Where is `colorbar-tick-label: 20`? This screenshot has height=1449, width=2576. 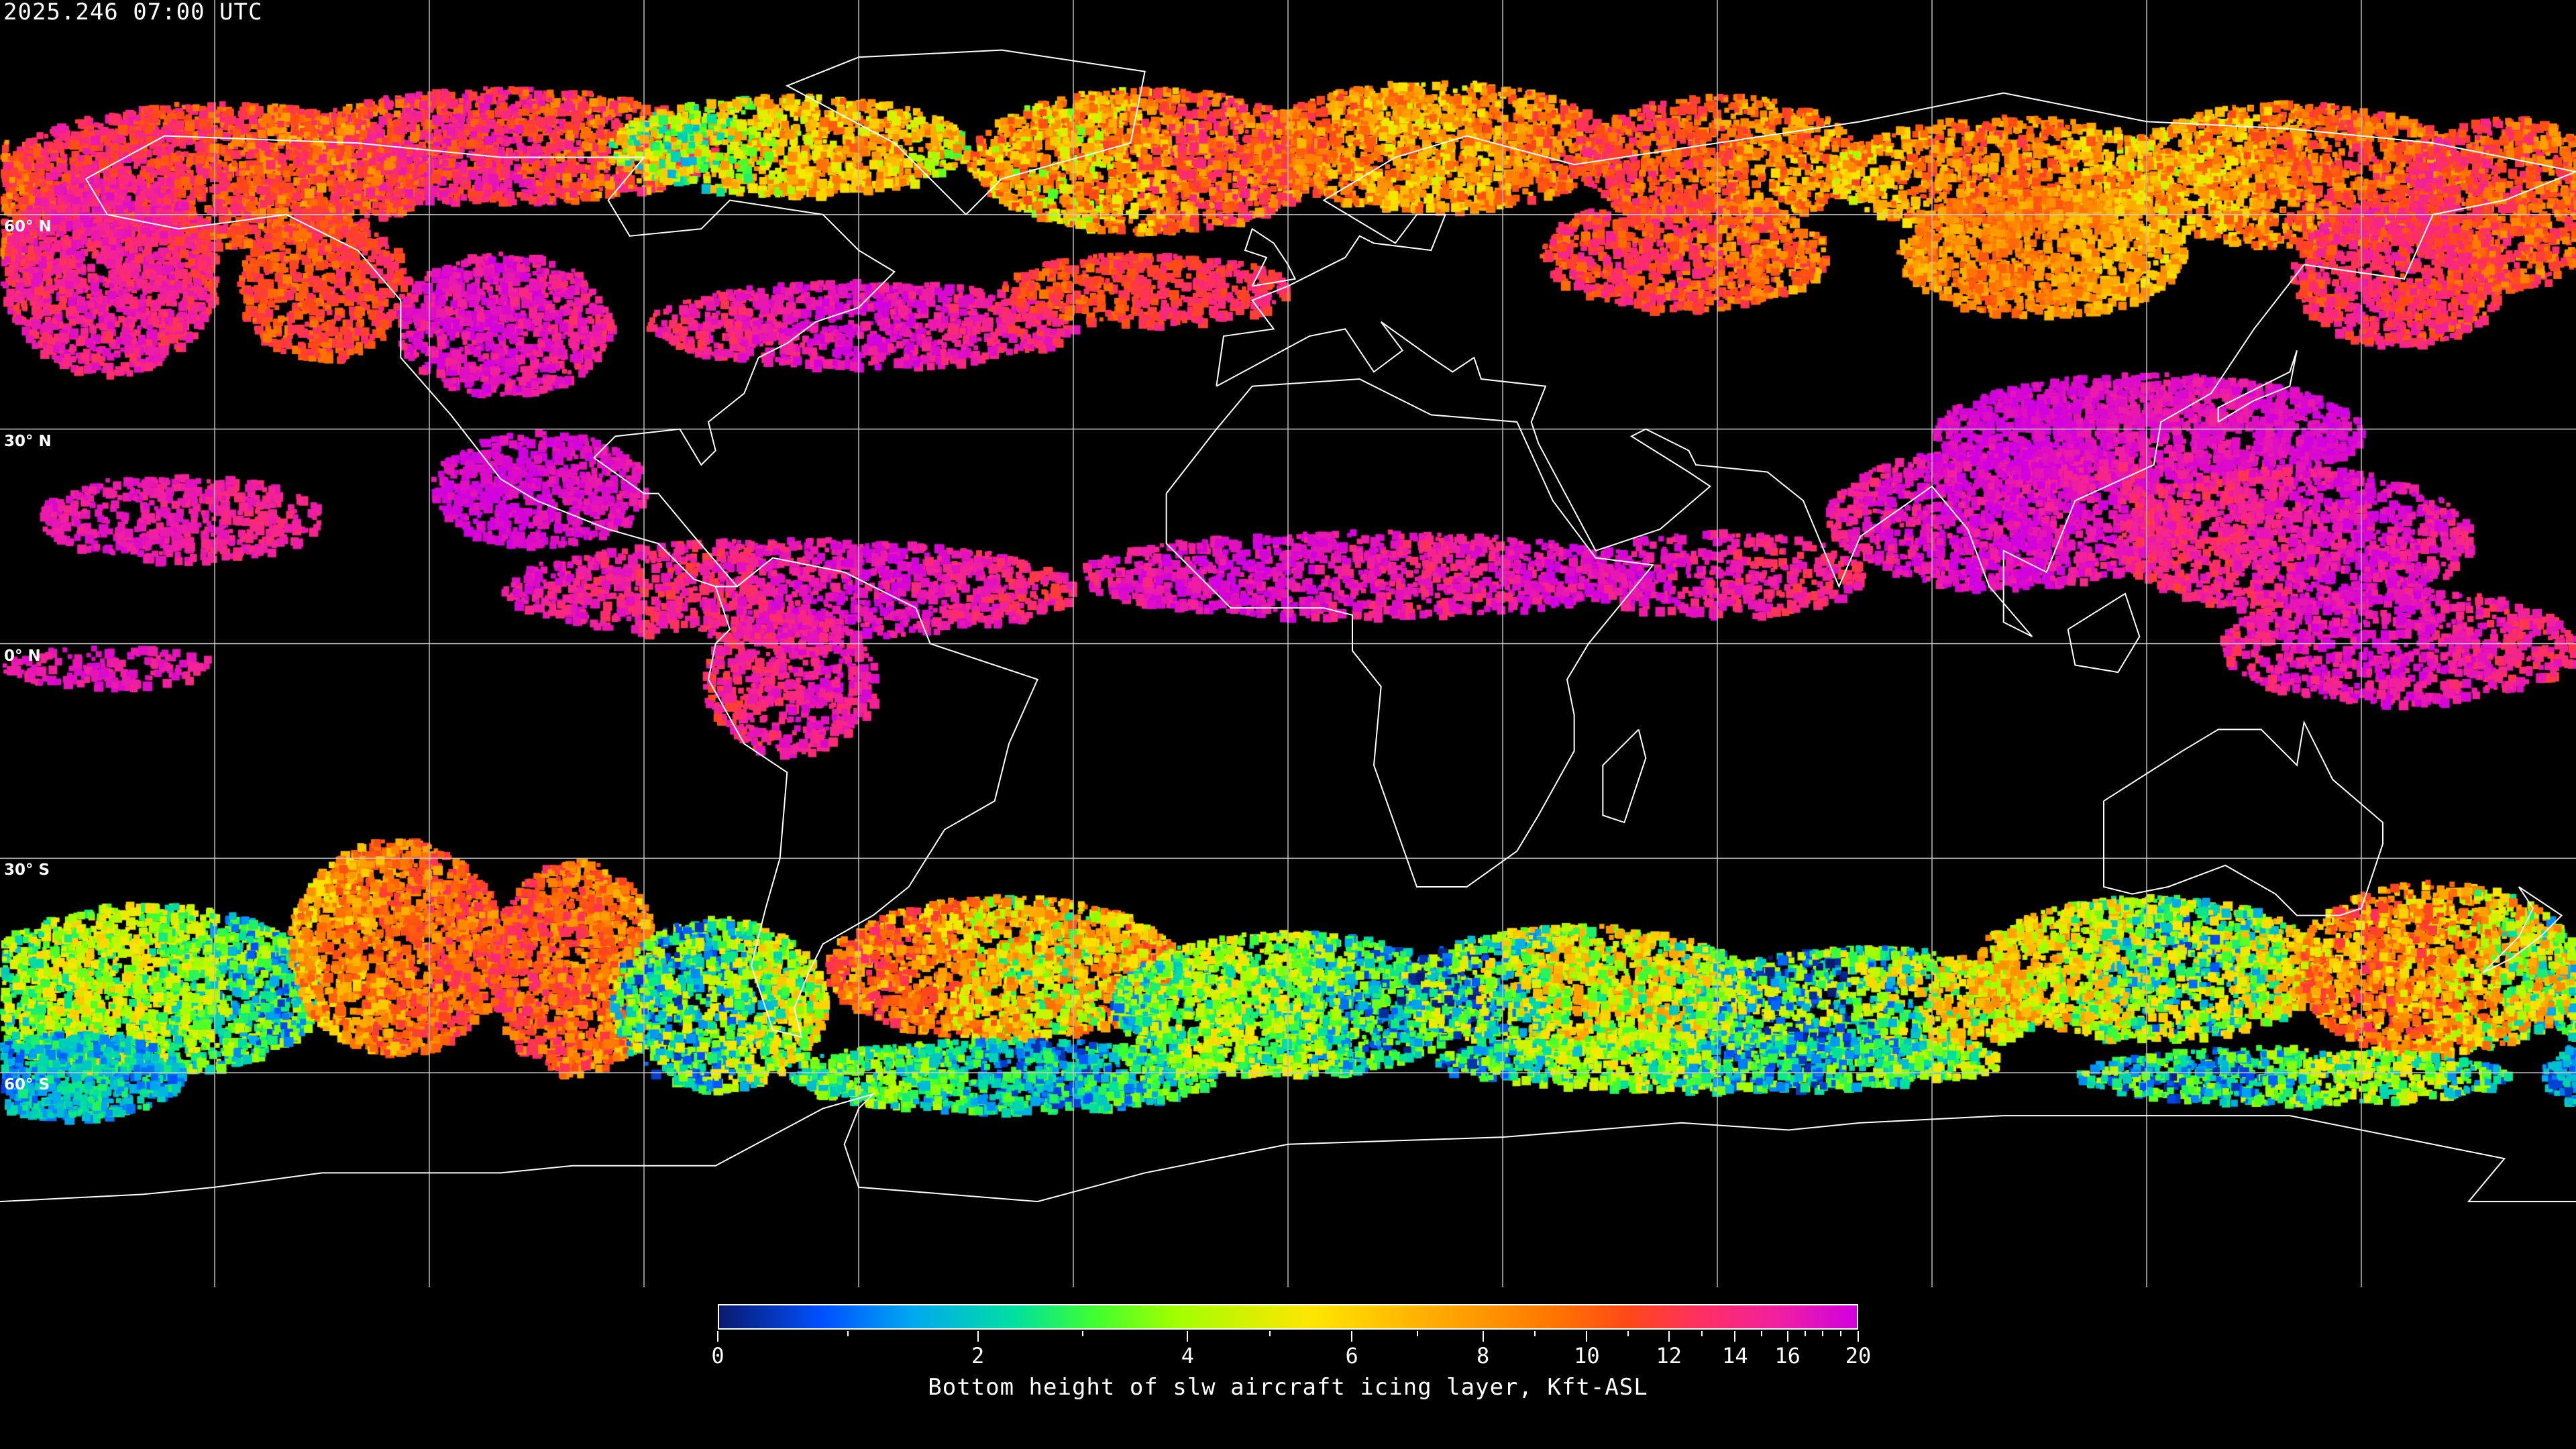
colorbar-tick-label: 20 is located at coordinates (1858, 1355).